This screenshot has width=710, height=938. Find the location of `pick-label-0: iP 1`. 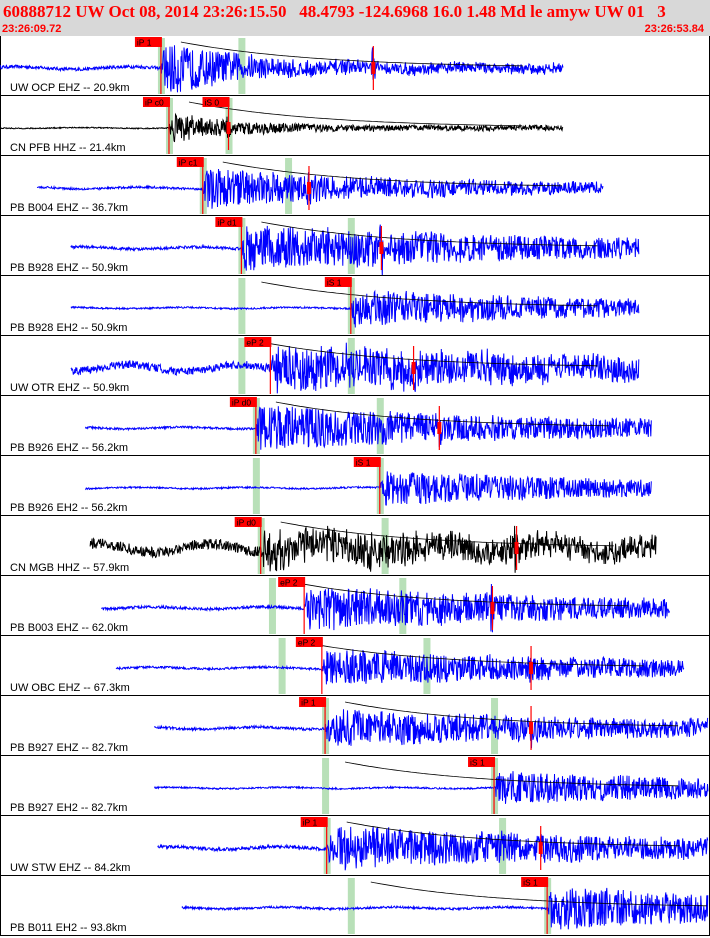

pick-label-0: iP 1 is located at coordinates (144, 43).